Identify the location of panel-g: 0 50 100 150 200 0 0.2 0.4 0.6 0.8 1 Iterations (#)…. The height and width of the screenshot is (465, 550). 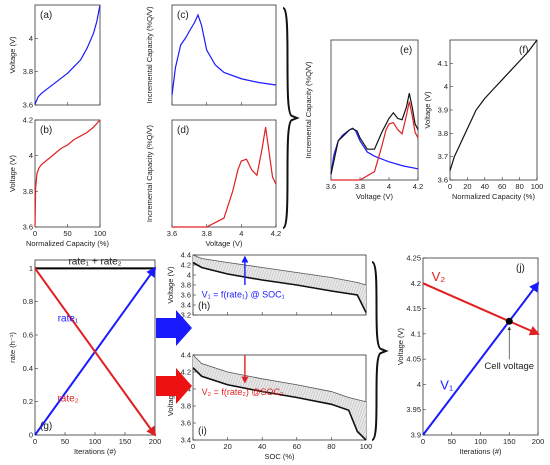
(84, 356).